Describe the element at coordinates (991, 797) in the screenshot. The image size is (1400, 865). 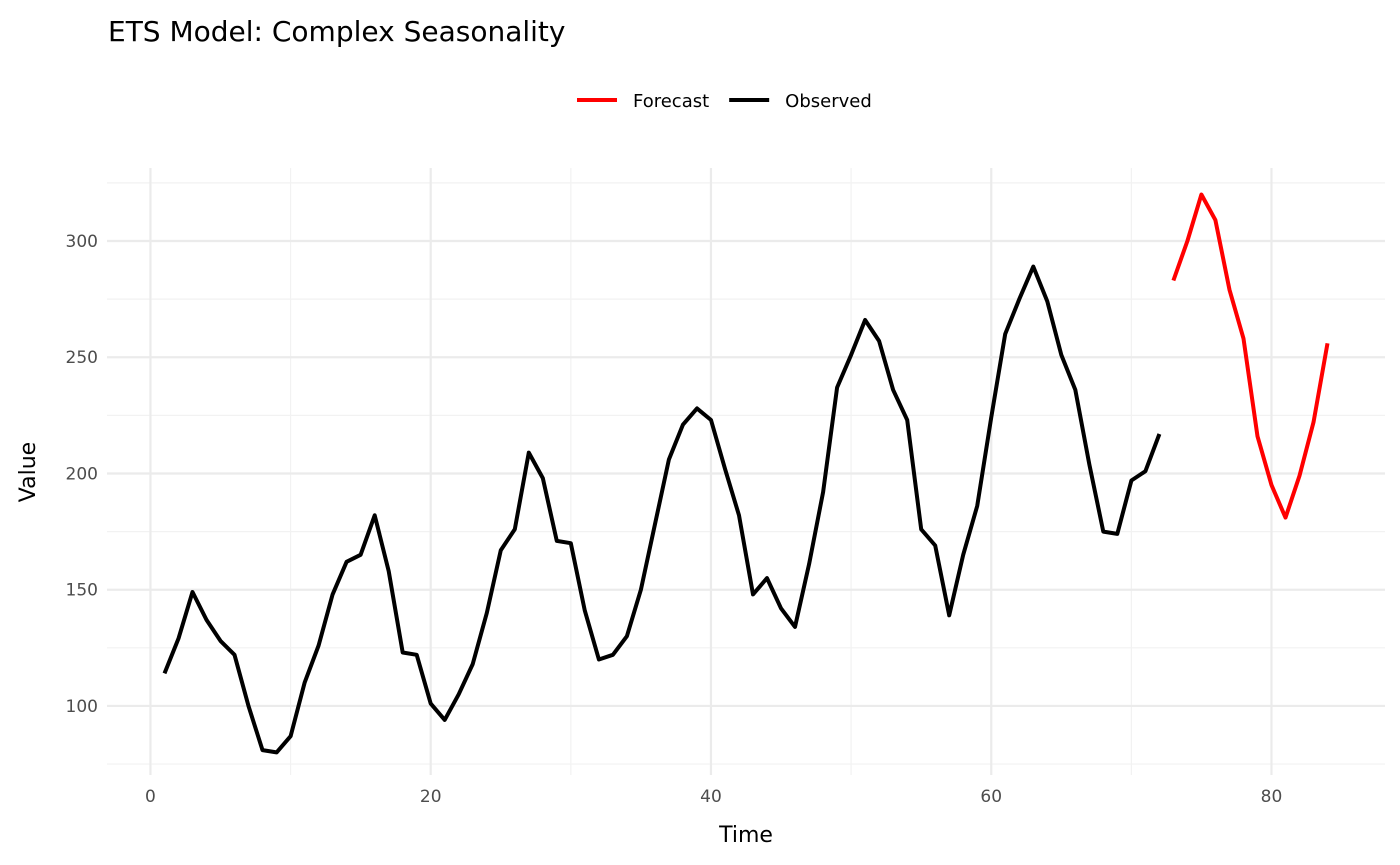
I see `x-tick-label: 60` at that location.